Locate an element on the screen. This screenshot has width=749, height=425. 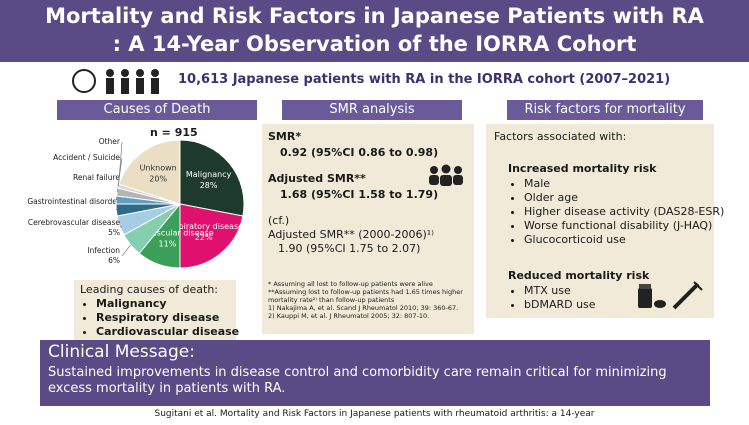
slice-value: 11% is located at coordinates (168, 243).